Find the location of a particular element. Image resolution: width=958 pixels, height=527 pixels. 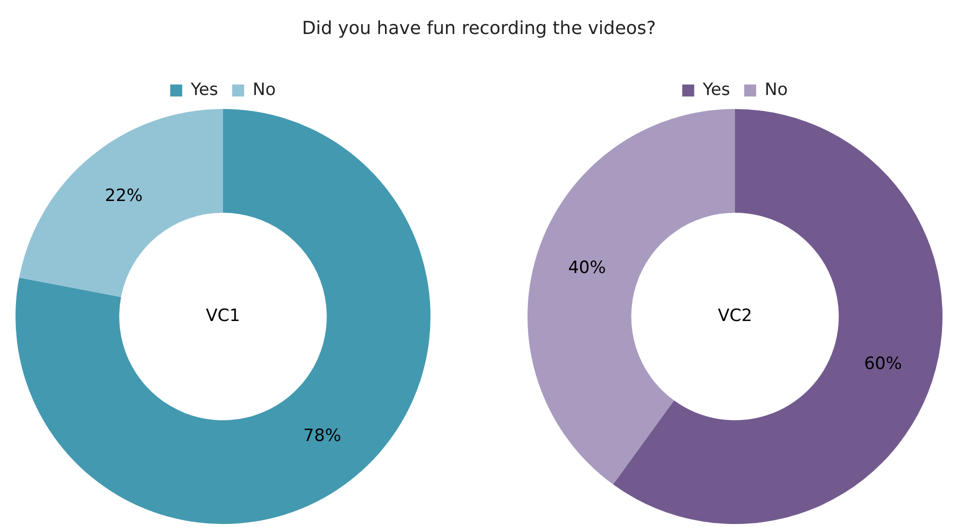

data-label: 60% is located at coordinates (883, 364).